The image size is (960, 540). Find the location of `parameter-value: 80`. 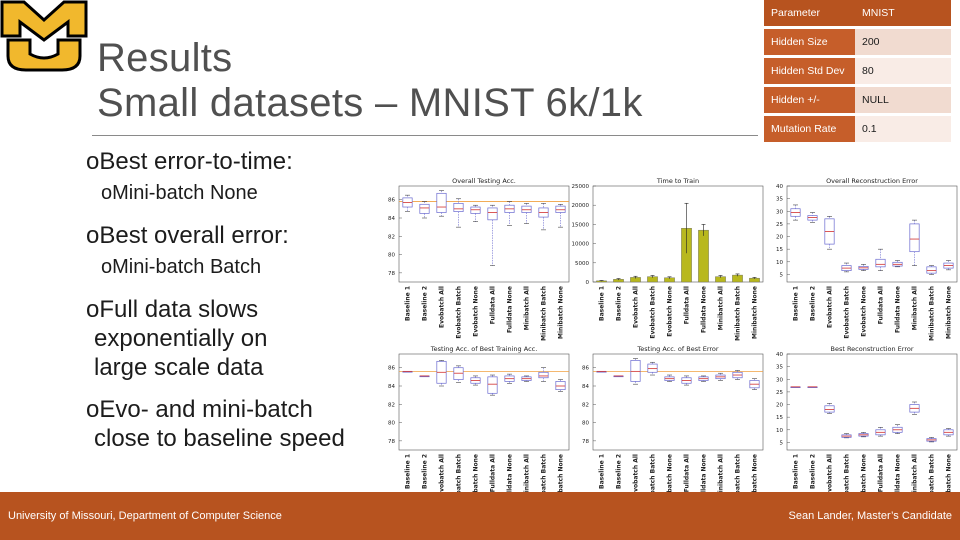

parameter-value: 80 is located at coordinates (903, 71).